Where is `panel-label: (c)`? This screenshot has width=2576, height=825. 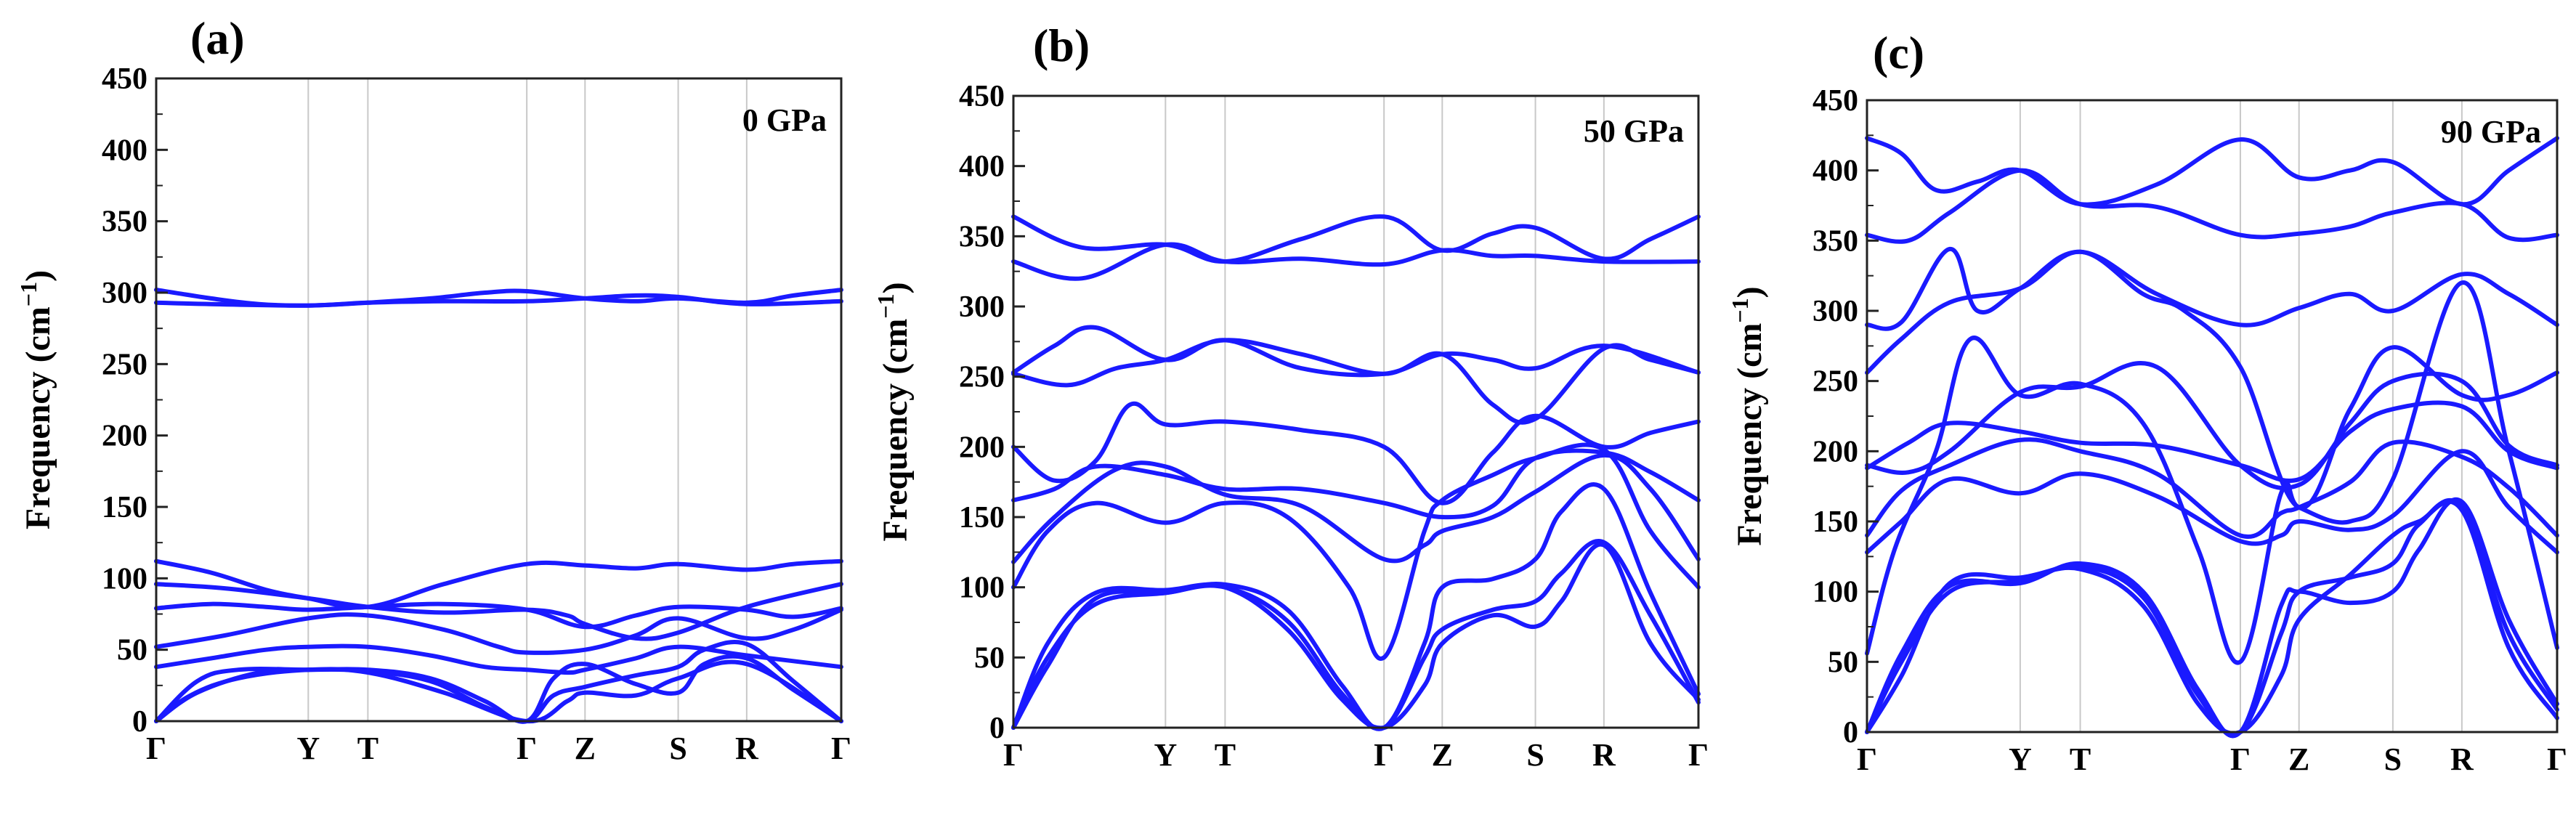 panel-label: (c) is located at coordinates (1899, 52).